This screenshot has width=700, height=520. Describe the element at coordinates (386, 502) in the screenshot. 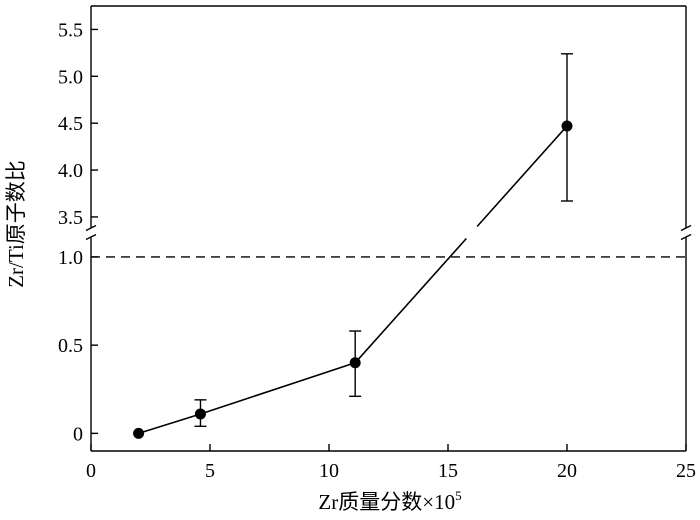

I see `x-axis-title-text: Zr质量分数×10` at that location.